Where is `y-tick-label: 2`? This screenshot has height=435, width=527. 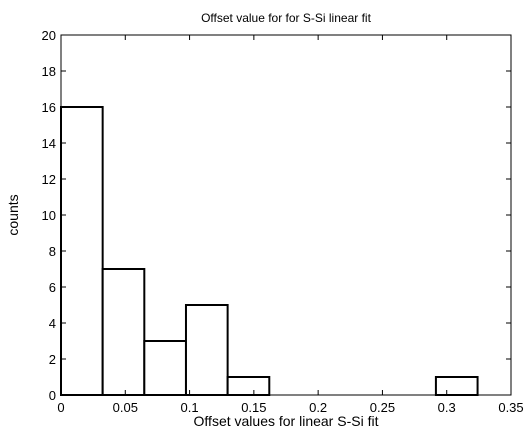 y-tick-label: 2 is located at coordinates (52, 359).